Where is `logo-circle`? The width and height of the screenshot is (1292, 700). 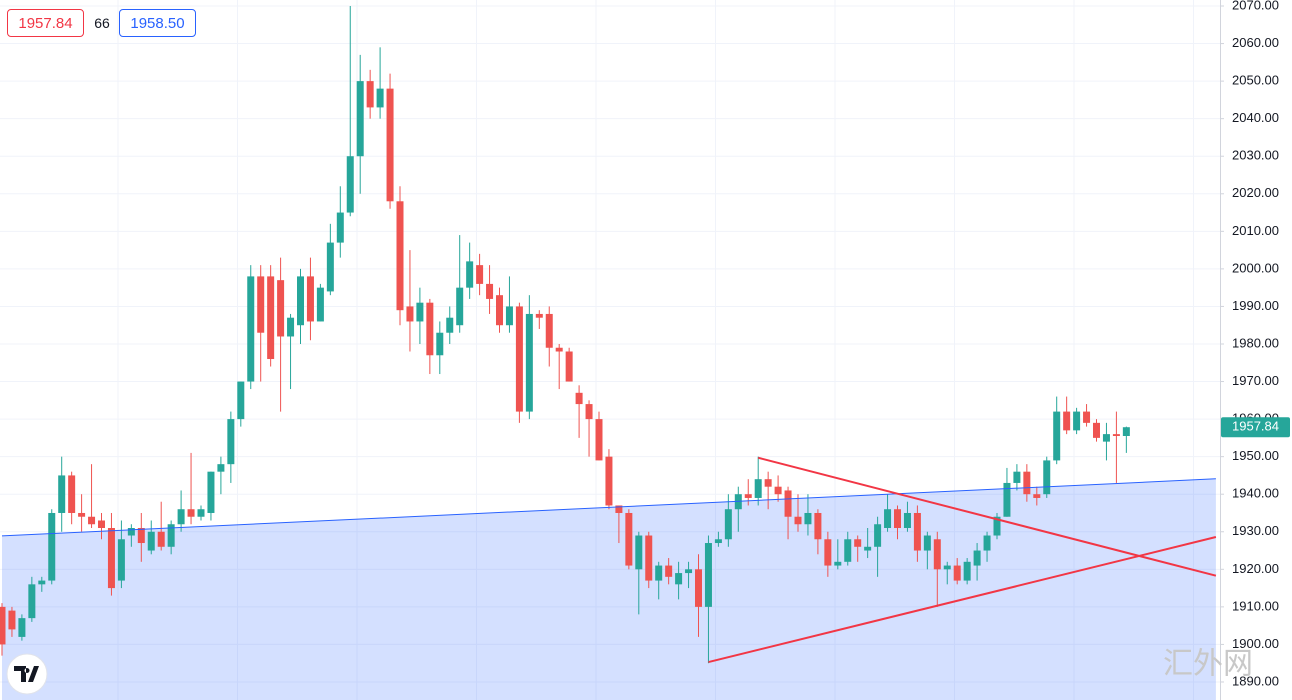 logo-circle is located at coordinates (27, 674).